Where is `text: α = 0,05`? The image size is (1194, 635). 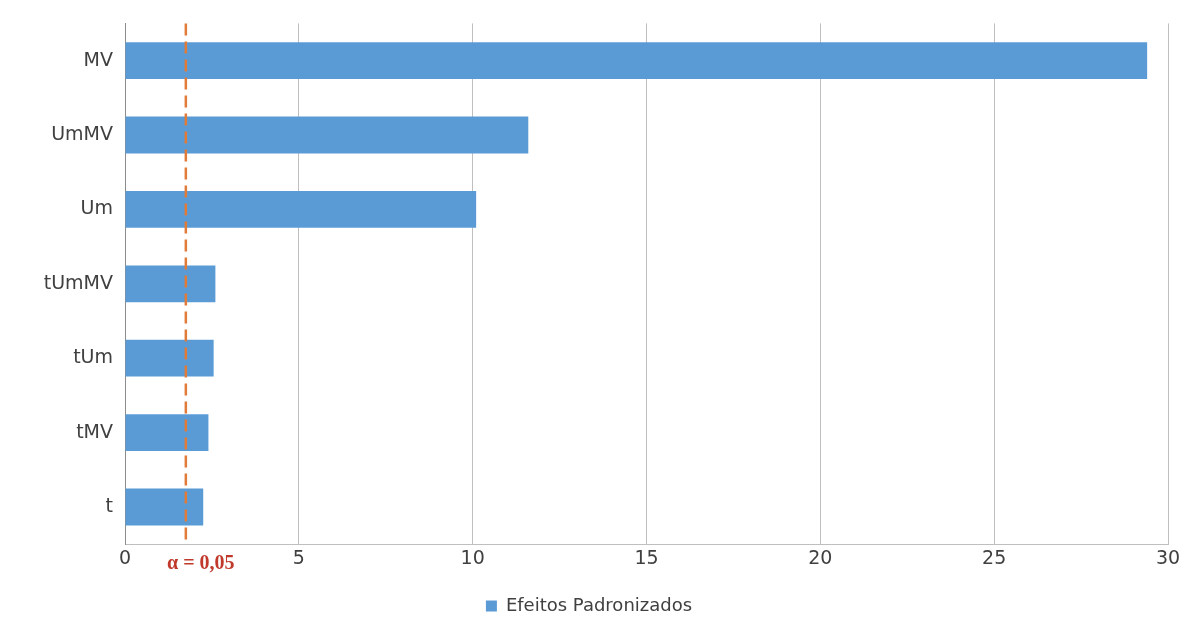 text: α = 0,05 is located at coordinates (201, 562).